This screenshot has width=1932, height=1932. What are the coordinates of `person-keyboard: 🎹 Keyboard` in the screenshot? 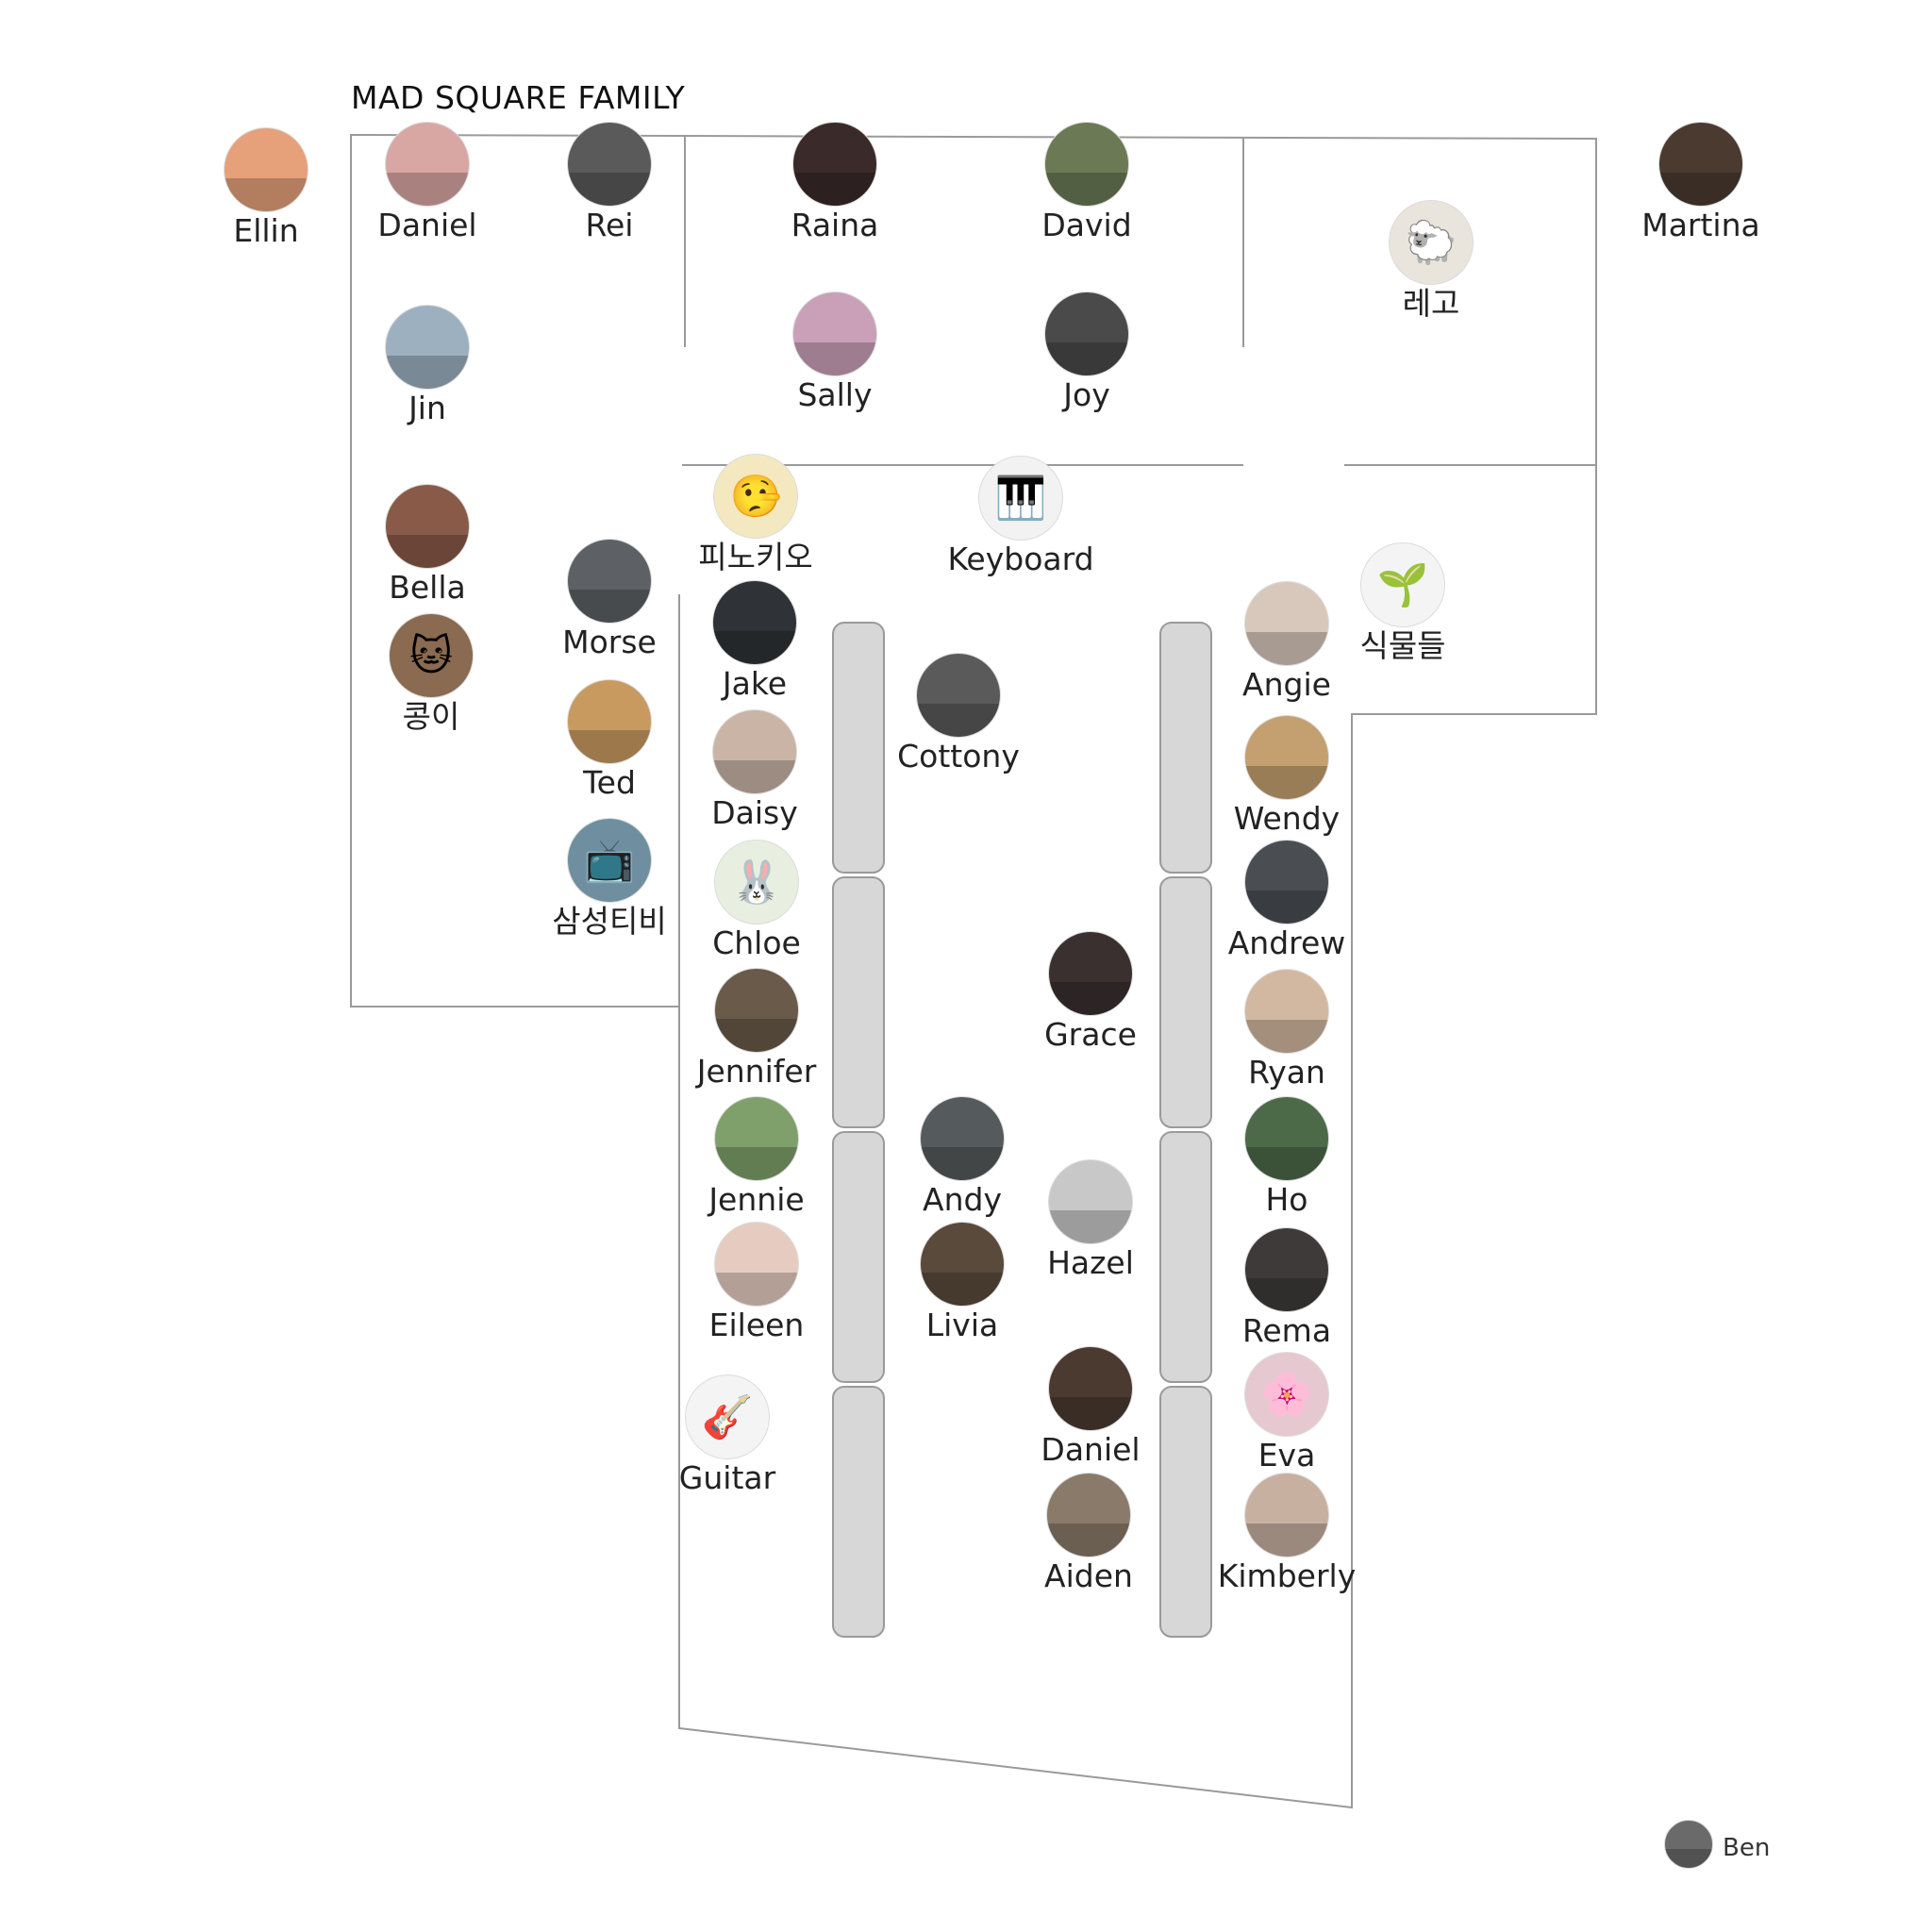 It's located at (1021, 516).